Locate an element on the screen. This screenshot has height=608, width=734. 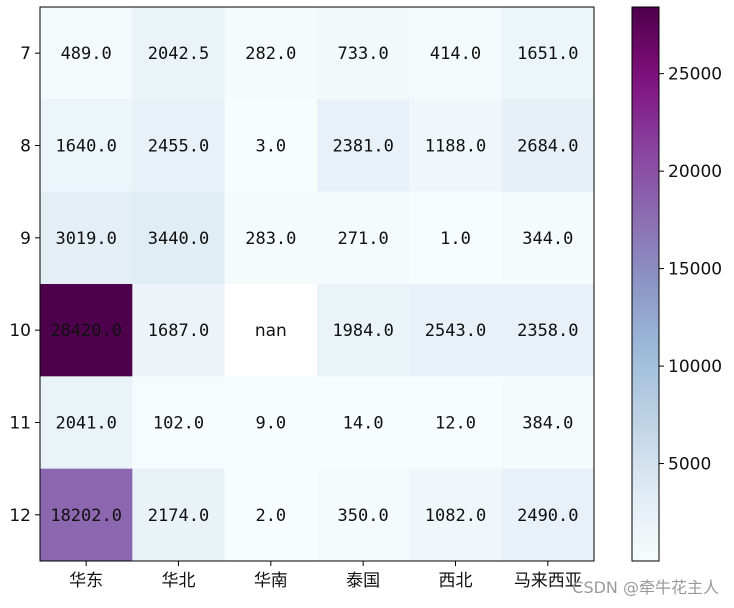
y-tick-label: 12 is located at coordinates (20, 516).